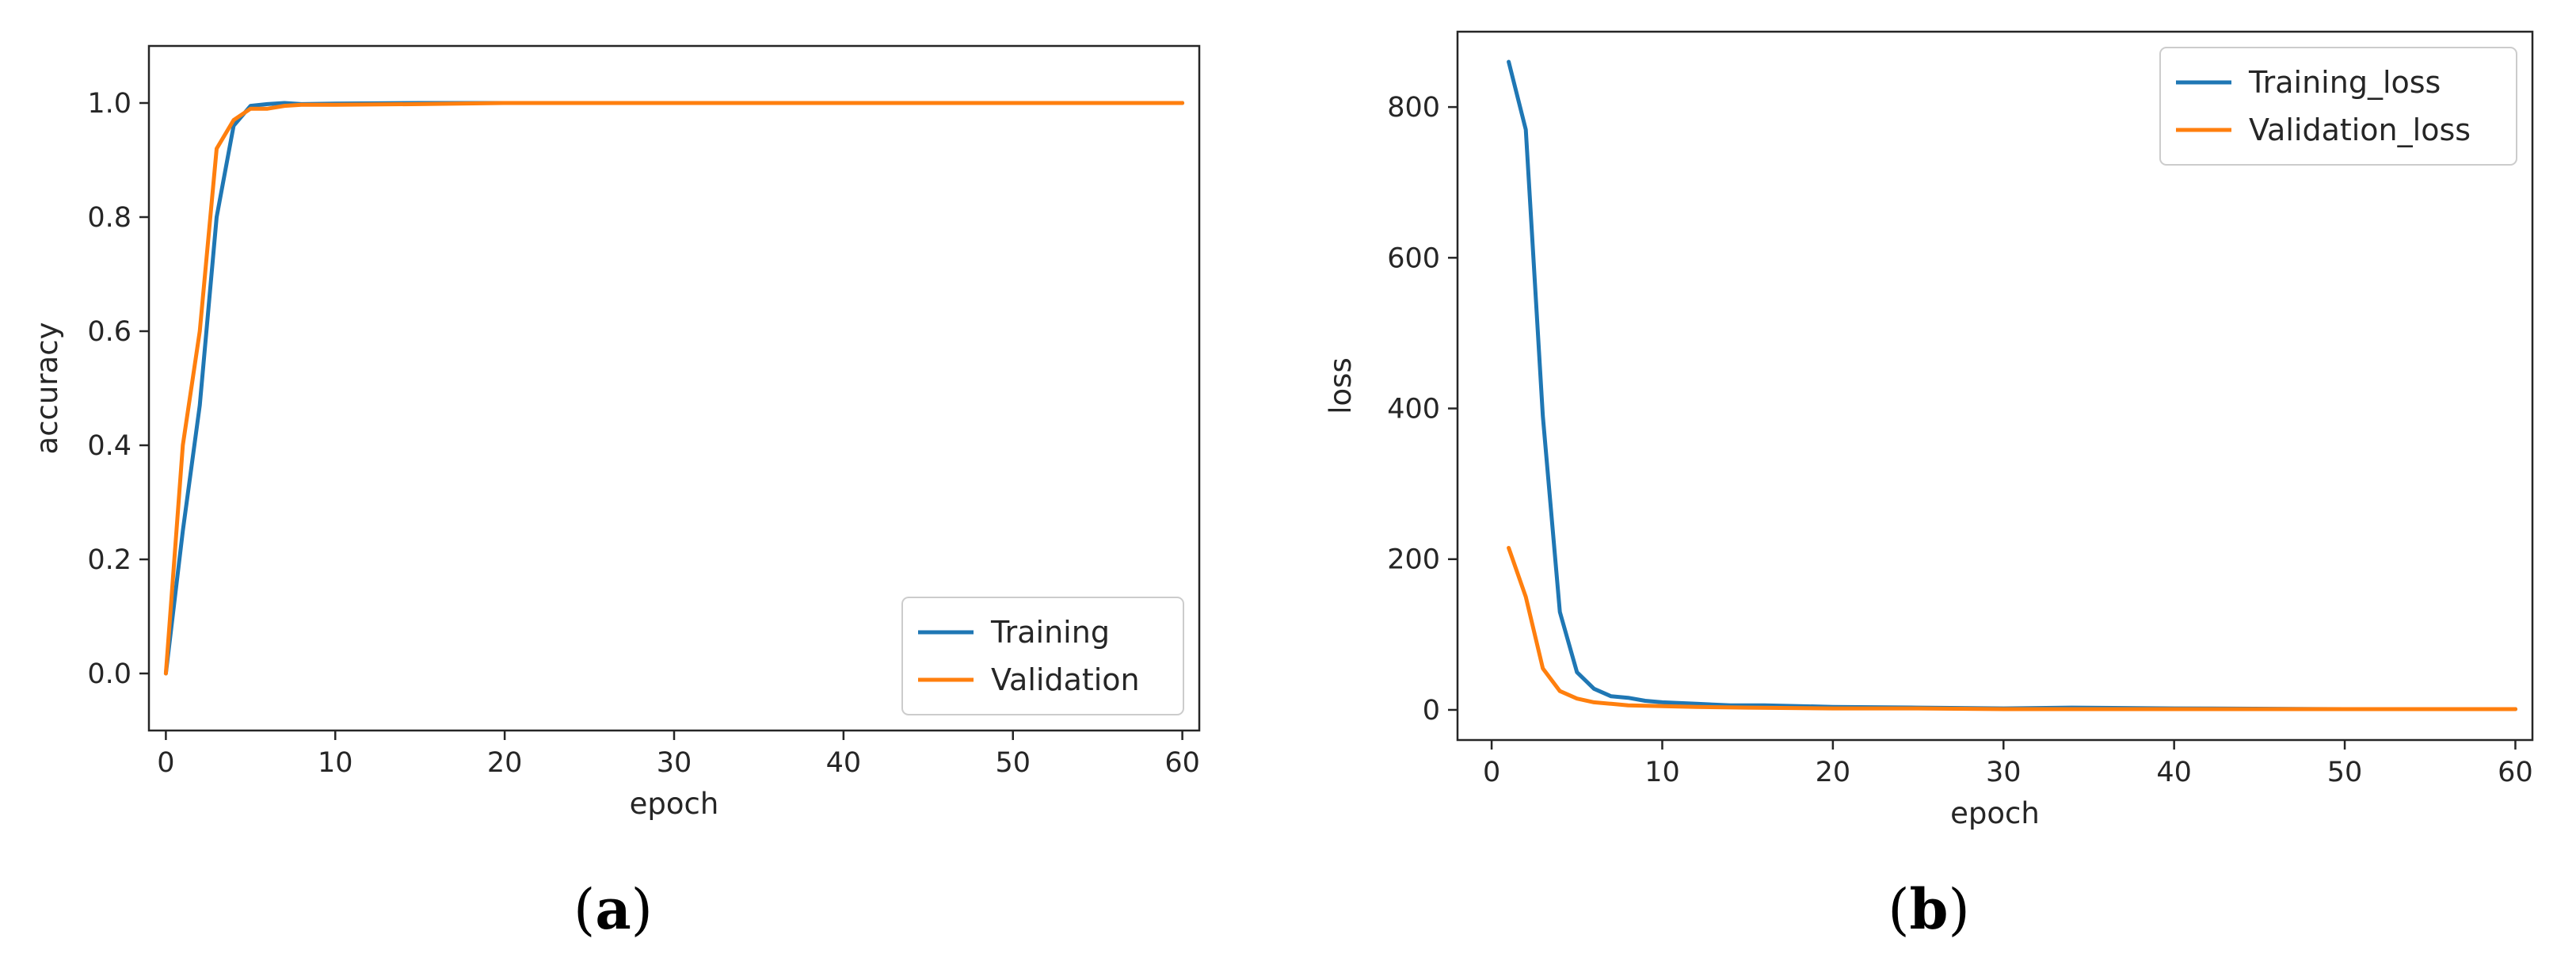  What do you see at coordinates (1432, 711) in the screenshot?
I see `y-tick-label-b-0: 0` at bounding box center [1432, 711].